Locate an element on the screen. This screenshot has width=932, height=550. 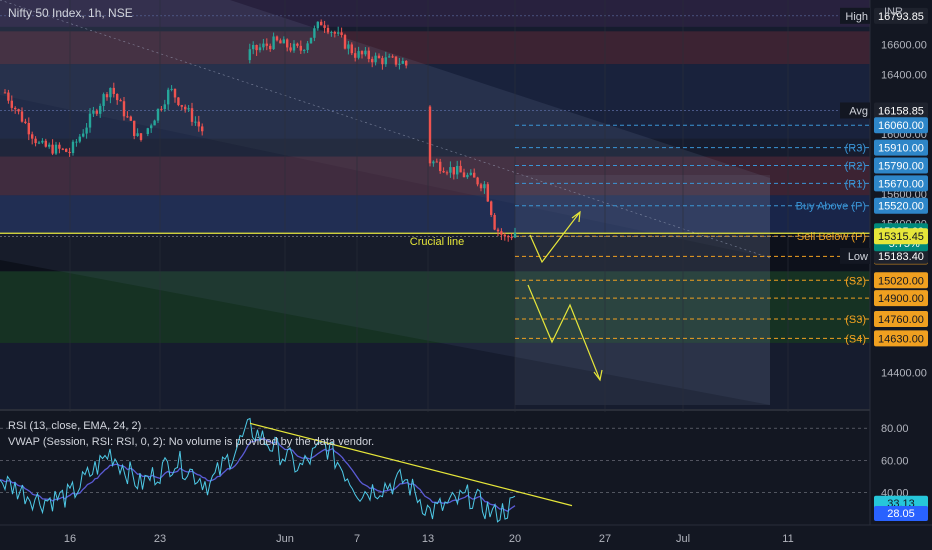
high-tag-label: High is located at coordinates (856, 17).